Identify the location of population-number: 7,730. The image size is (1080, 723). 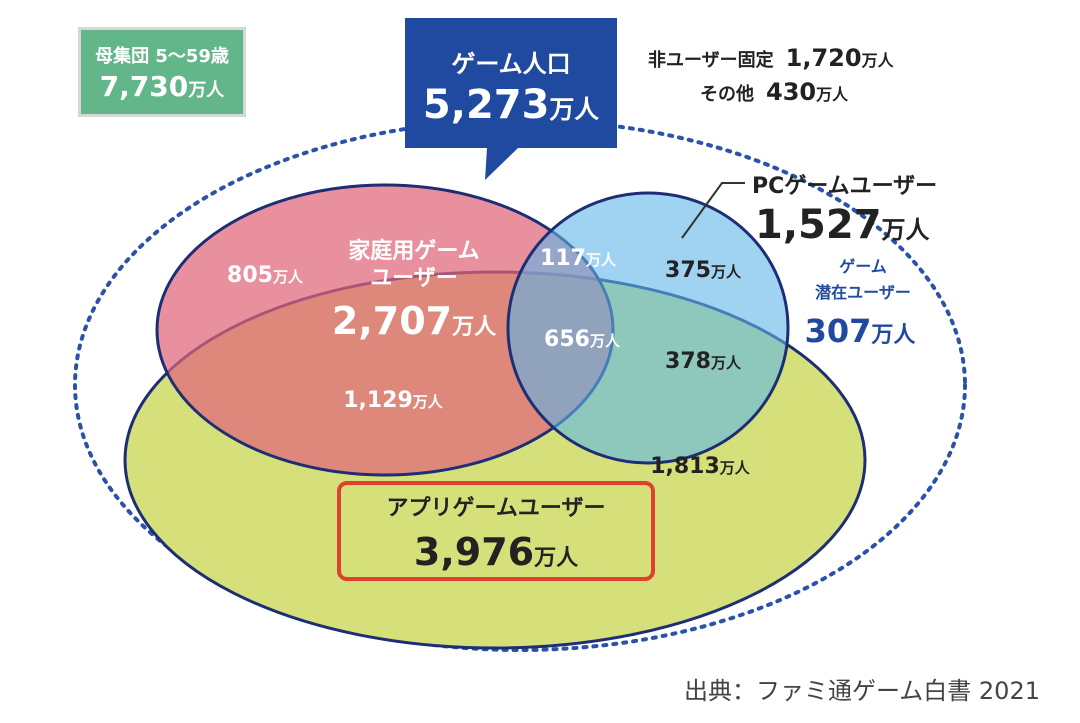
(144, 86).